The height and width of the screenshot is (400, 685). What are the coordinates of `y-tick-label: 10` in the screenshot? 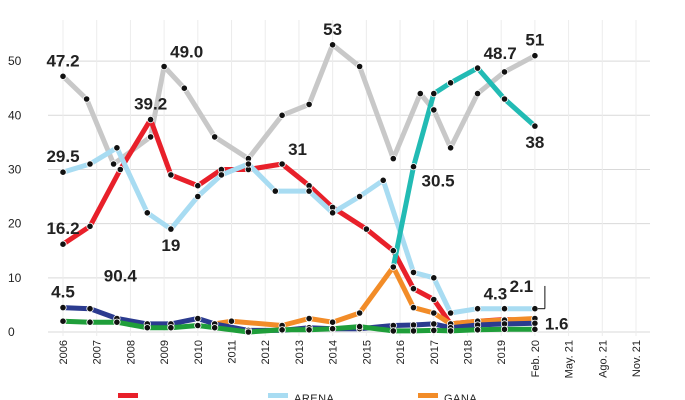 It's located at (15, 278).